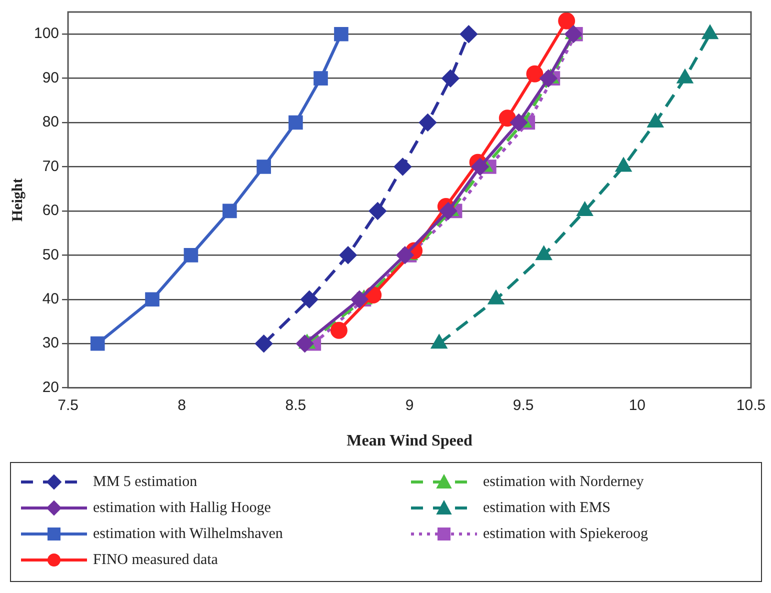  What do you see at coordinates (51, 299) in the screenshot?
I see `y-tick-label: 40` at bounding box center [51, 299].